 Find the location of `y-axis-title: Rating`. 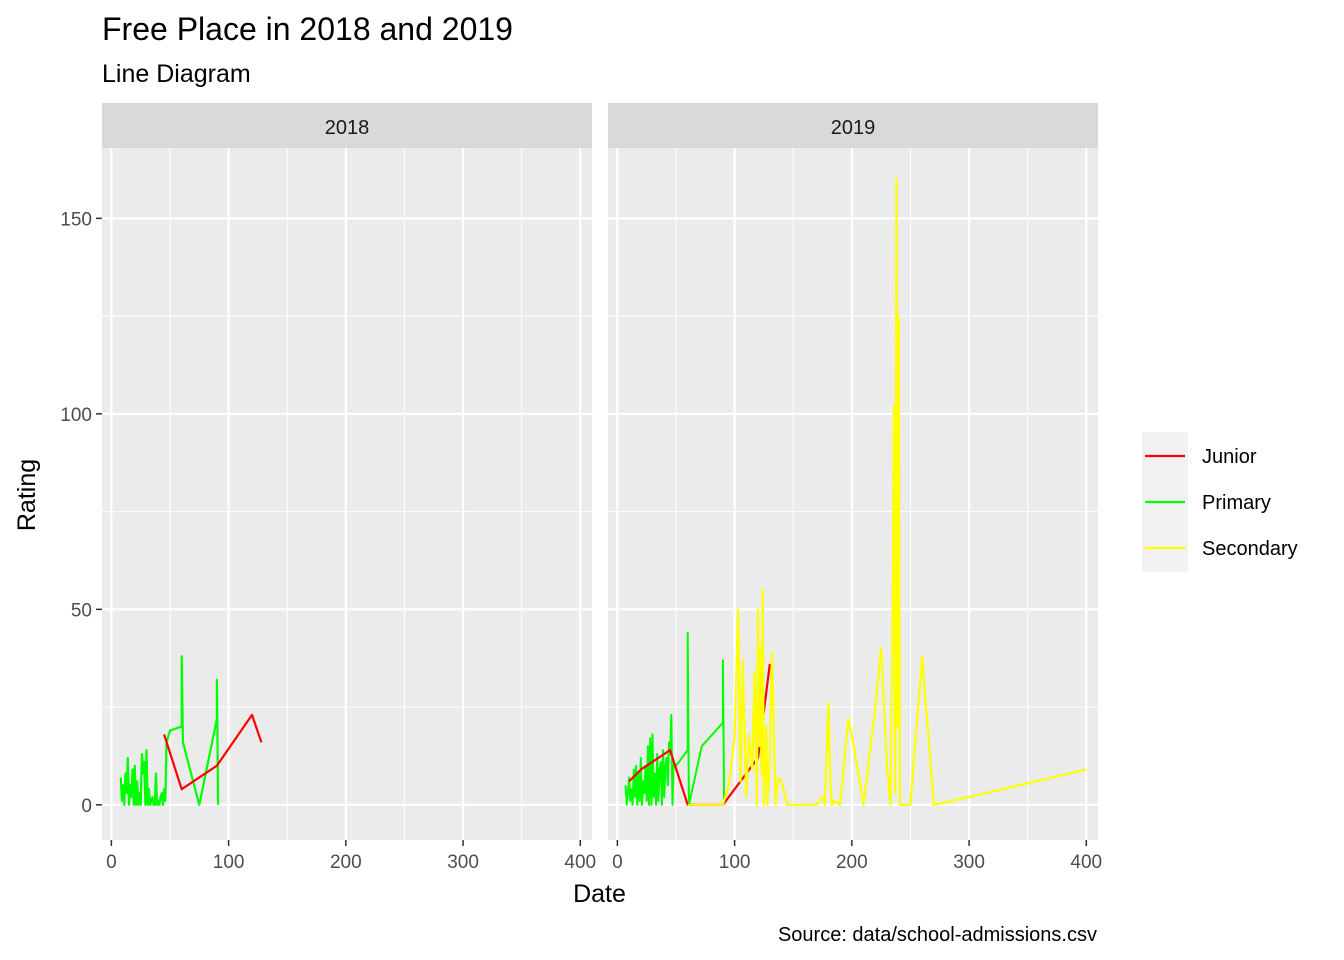

y-axis-title: Rating is located at coordinates (27, 495).